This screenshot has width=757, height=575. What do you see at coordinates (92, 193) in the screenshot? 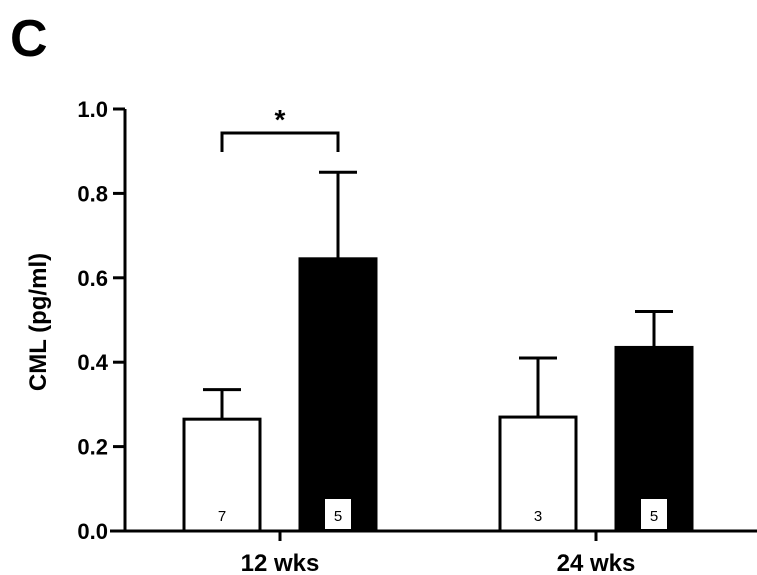
I see `y-tick-label: 0.8` at bounding box center [92, 193].